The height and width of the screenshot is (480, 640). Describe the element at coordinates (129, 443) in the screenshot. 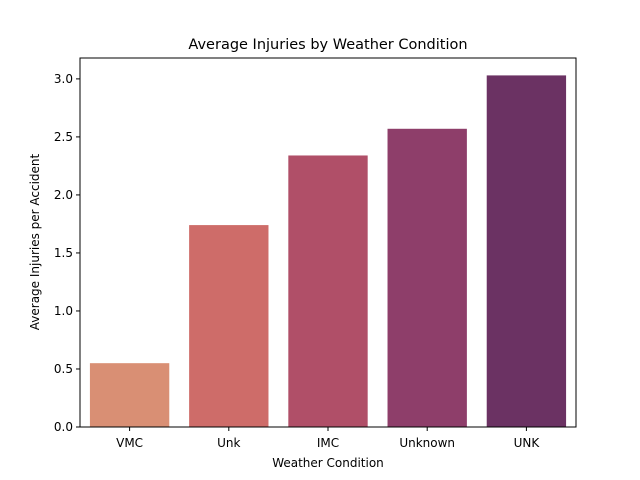

I see `x-tick-label: VMC` at that location.